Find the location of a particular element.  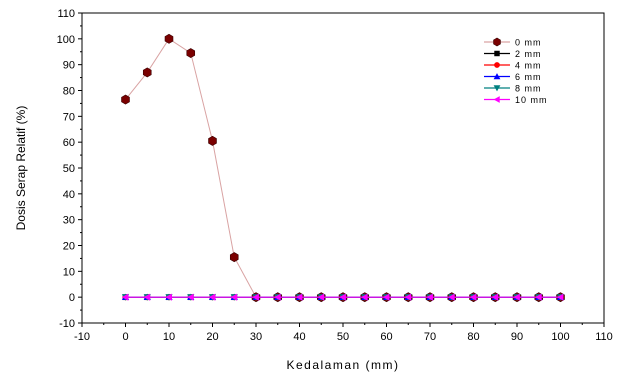

x-tick-label: -10 is located at coordinates (82, 337).